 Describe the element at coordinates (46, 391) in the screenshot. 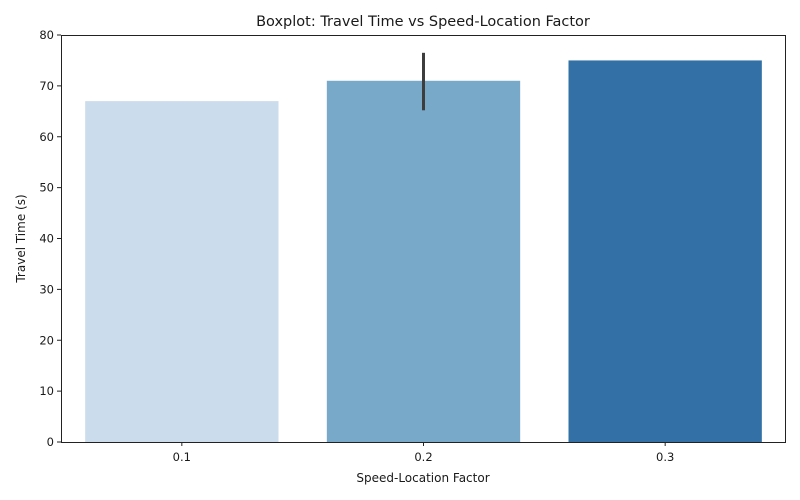

I see `y-tick-label: 10` at that location.